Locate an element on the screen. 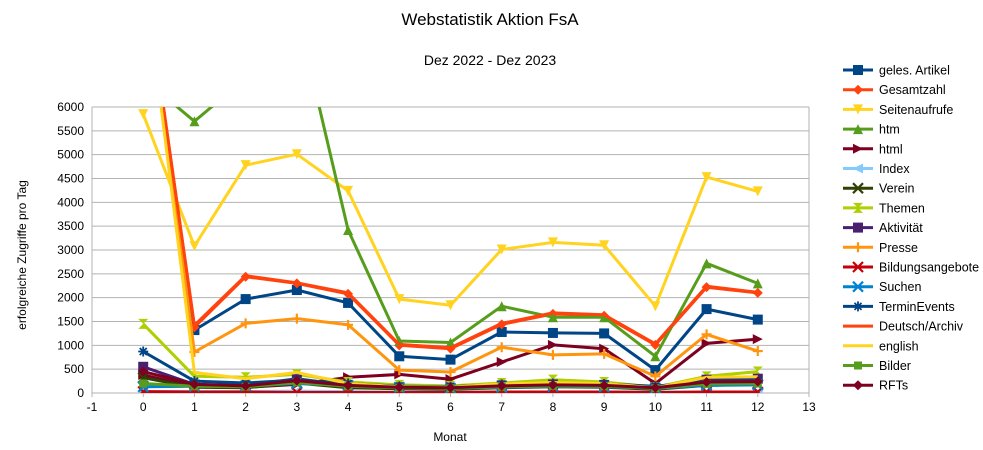 The height and width of the screenshot is (450, 983). x-tick-label: 9 is located at coordinates (604, 407).